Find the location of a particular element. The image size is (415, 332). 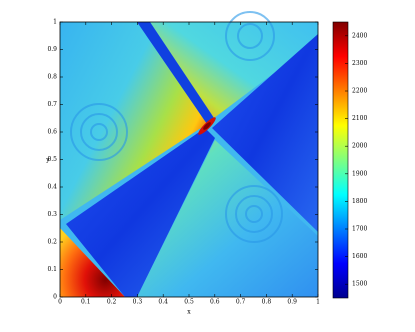

colorbar-tick-label: 2400 is located at coordinates (359, 35).